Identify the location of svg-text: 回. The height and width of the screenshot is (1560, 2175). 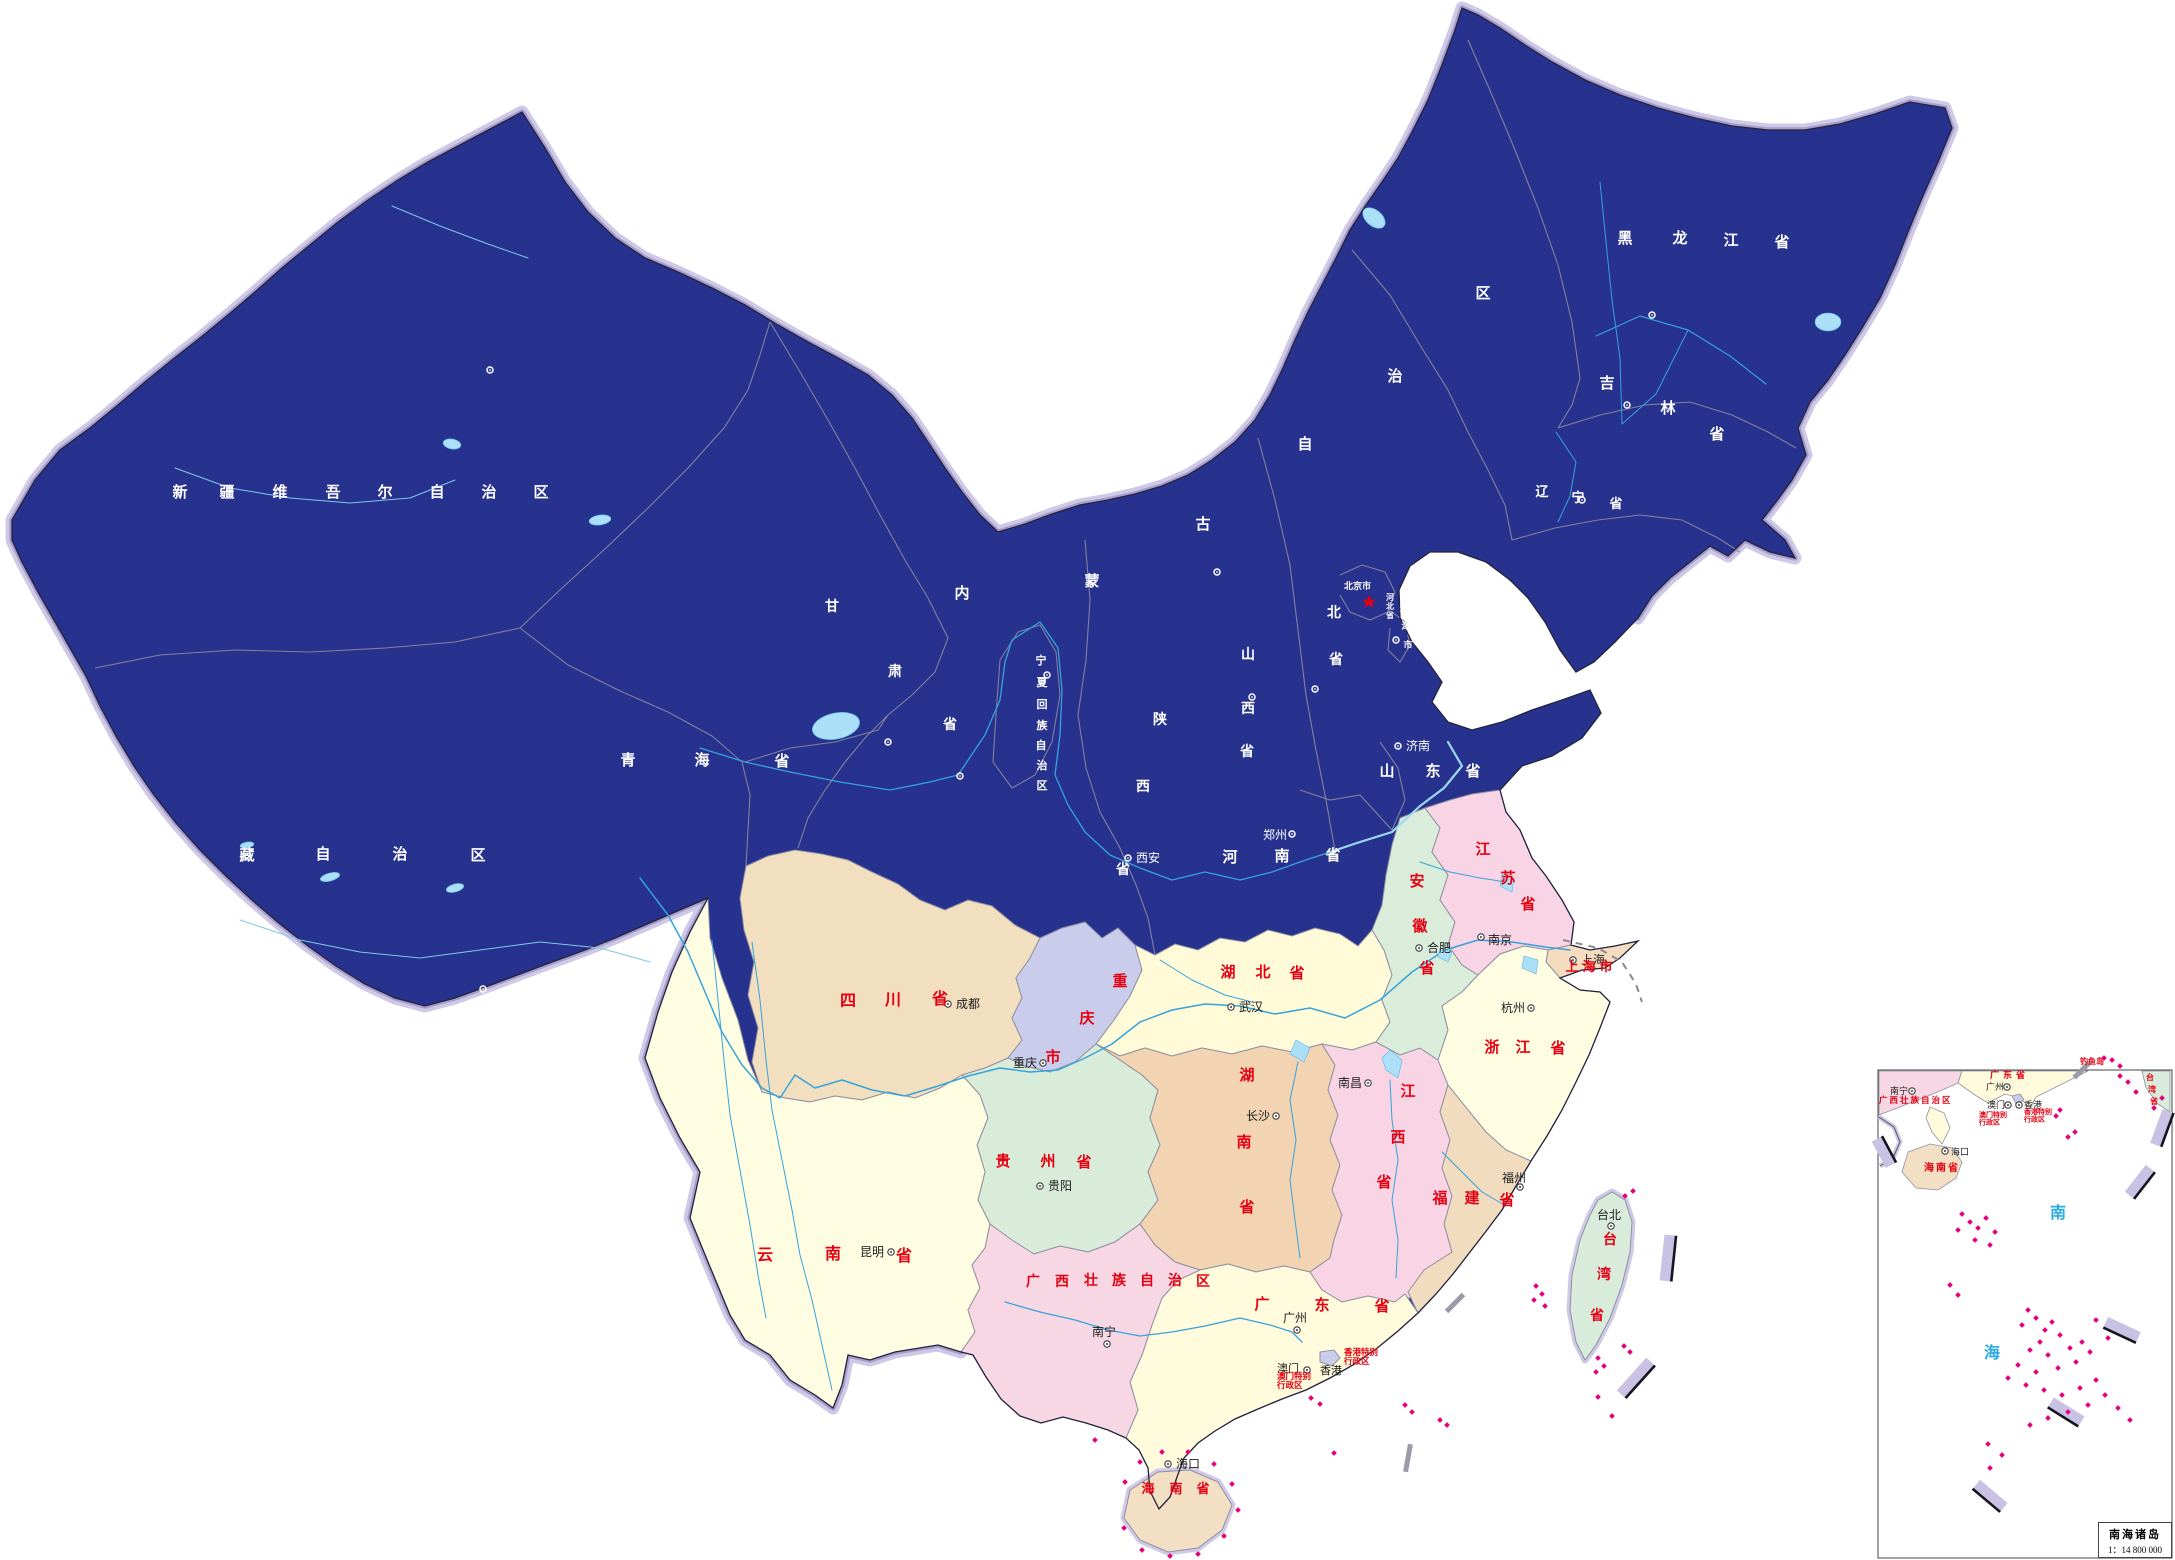
(1042, 704).